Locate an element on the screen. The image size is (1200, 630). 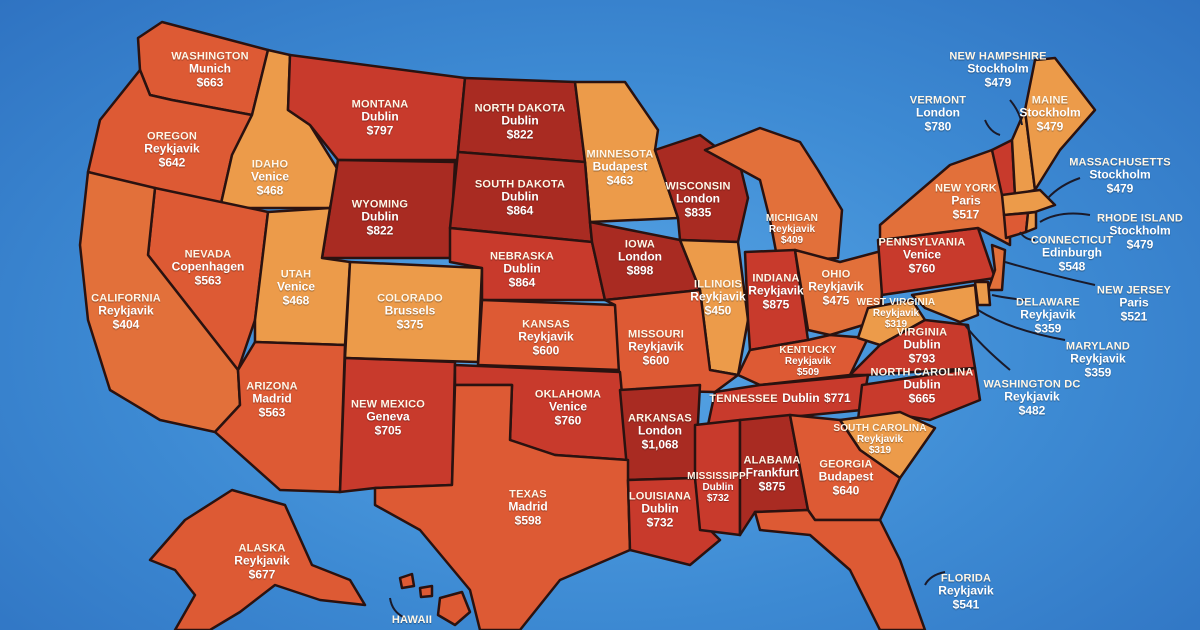
state-name: SOUTH CAROLINA is located at coordinates (880, 429).